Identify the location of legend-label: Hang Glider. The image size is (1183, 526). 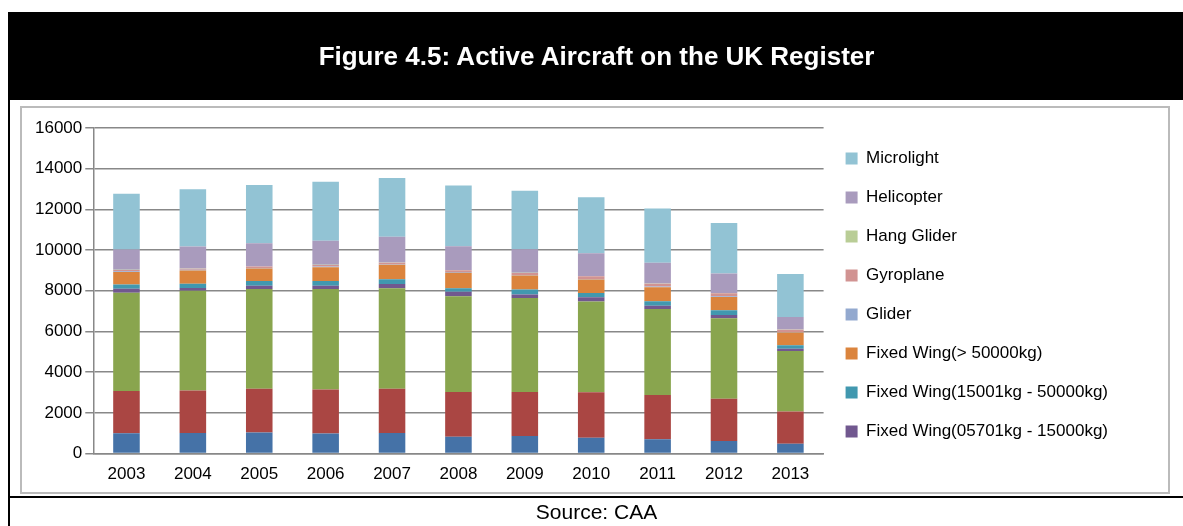
(912, 236).